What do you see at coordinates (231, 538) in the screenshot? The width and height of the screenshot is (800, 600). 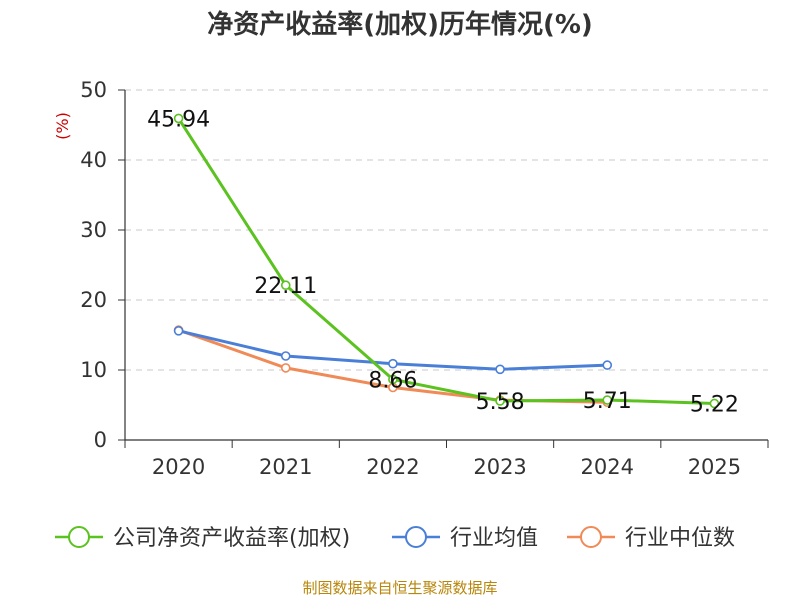 I see `legend-label-0: 公司净资产收益率(加权)` at bounding box center [231, 538].